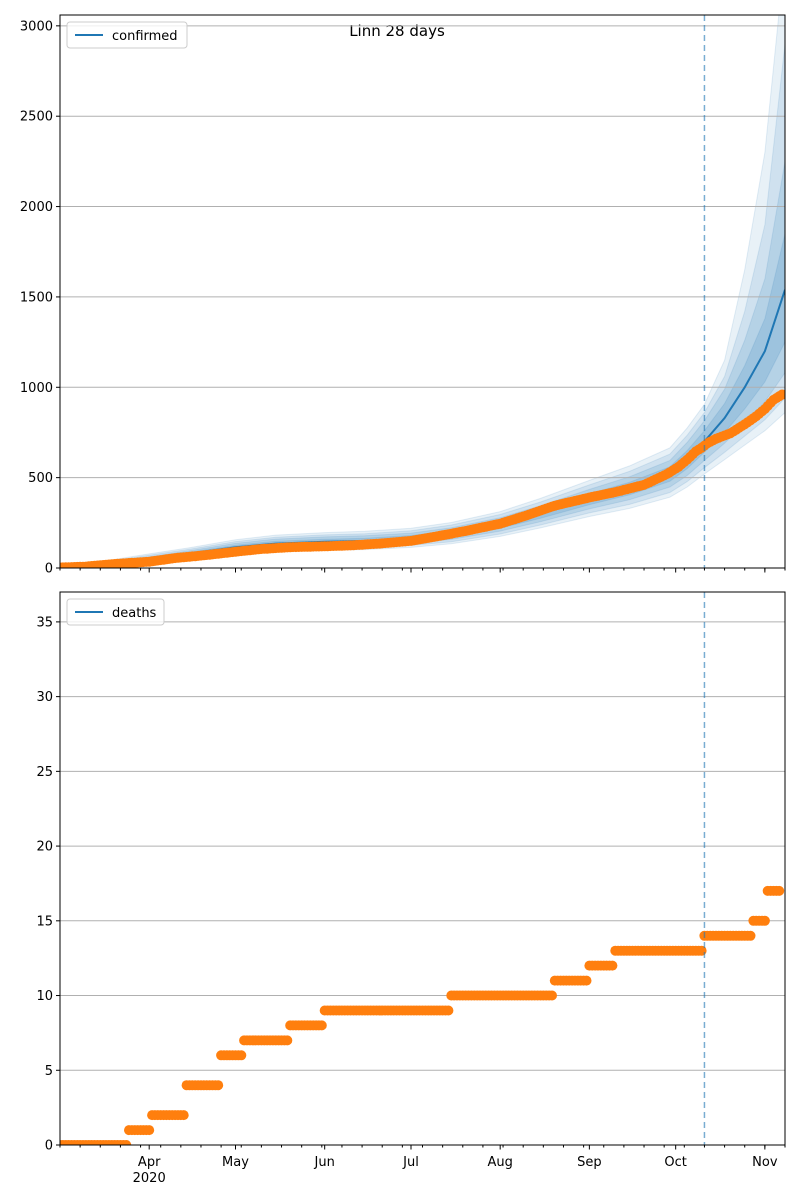 Image resolution: width=800 pixels, height=1200 pixels. Describe the element at coordinates (397, 31) in the screenshot. I see `chart-title: Linn 28 days` at that location.